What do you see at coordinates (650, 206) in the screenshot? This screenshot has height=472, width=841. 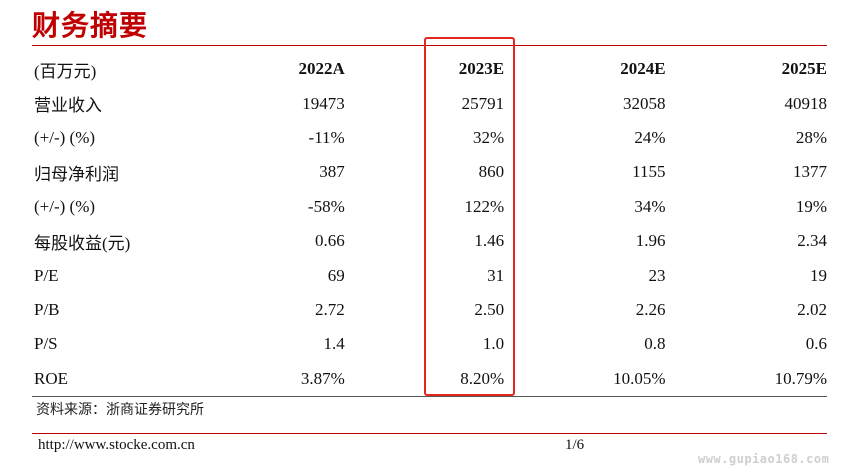 I see `cell-2024e: 34%` at bounding box center [650, 206].